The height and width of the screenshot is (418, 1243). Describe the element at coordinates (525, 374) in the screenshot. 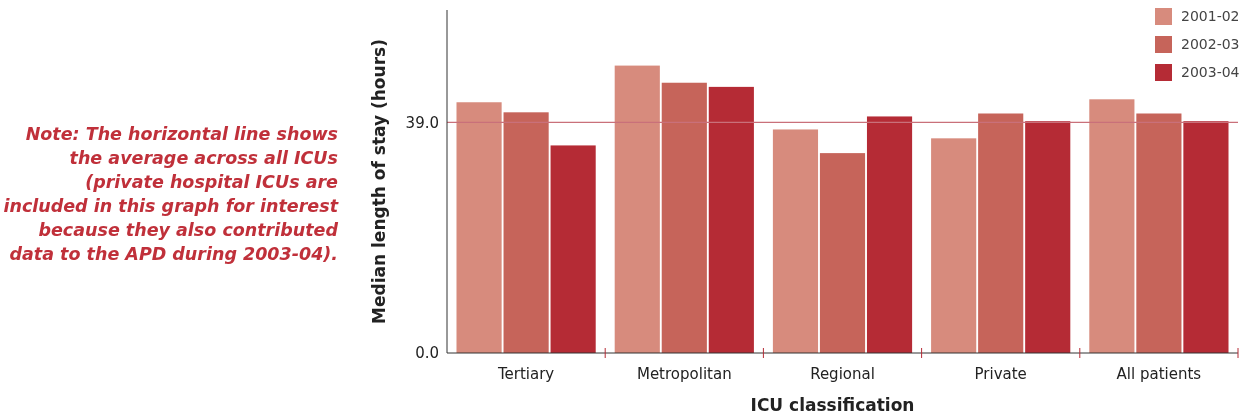

I see `x-tick-label: Tertiary` at that location.